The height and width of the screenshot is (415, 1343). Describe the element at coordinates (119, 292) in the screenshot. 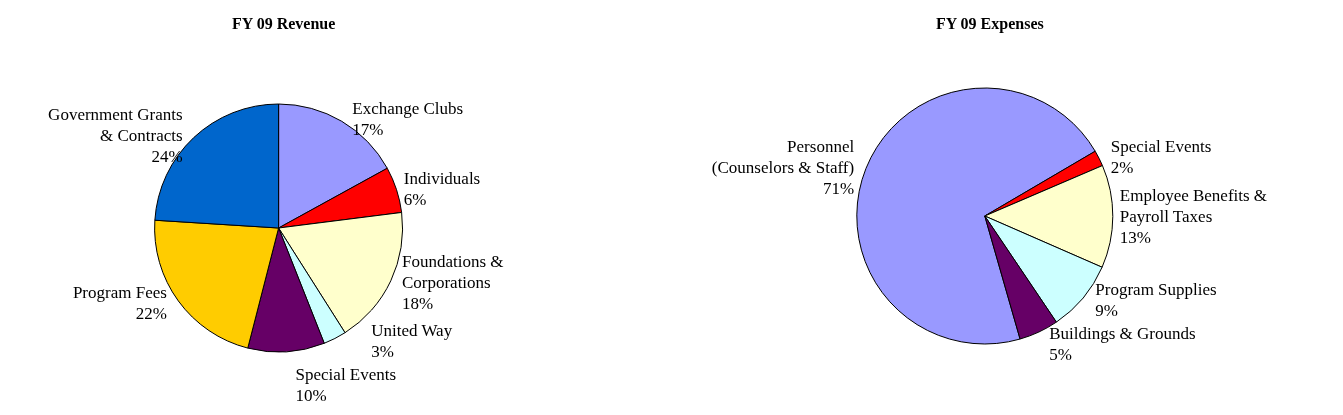

I see `slice-label: Program Fees` at that location.